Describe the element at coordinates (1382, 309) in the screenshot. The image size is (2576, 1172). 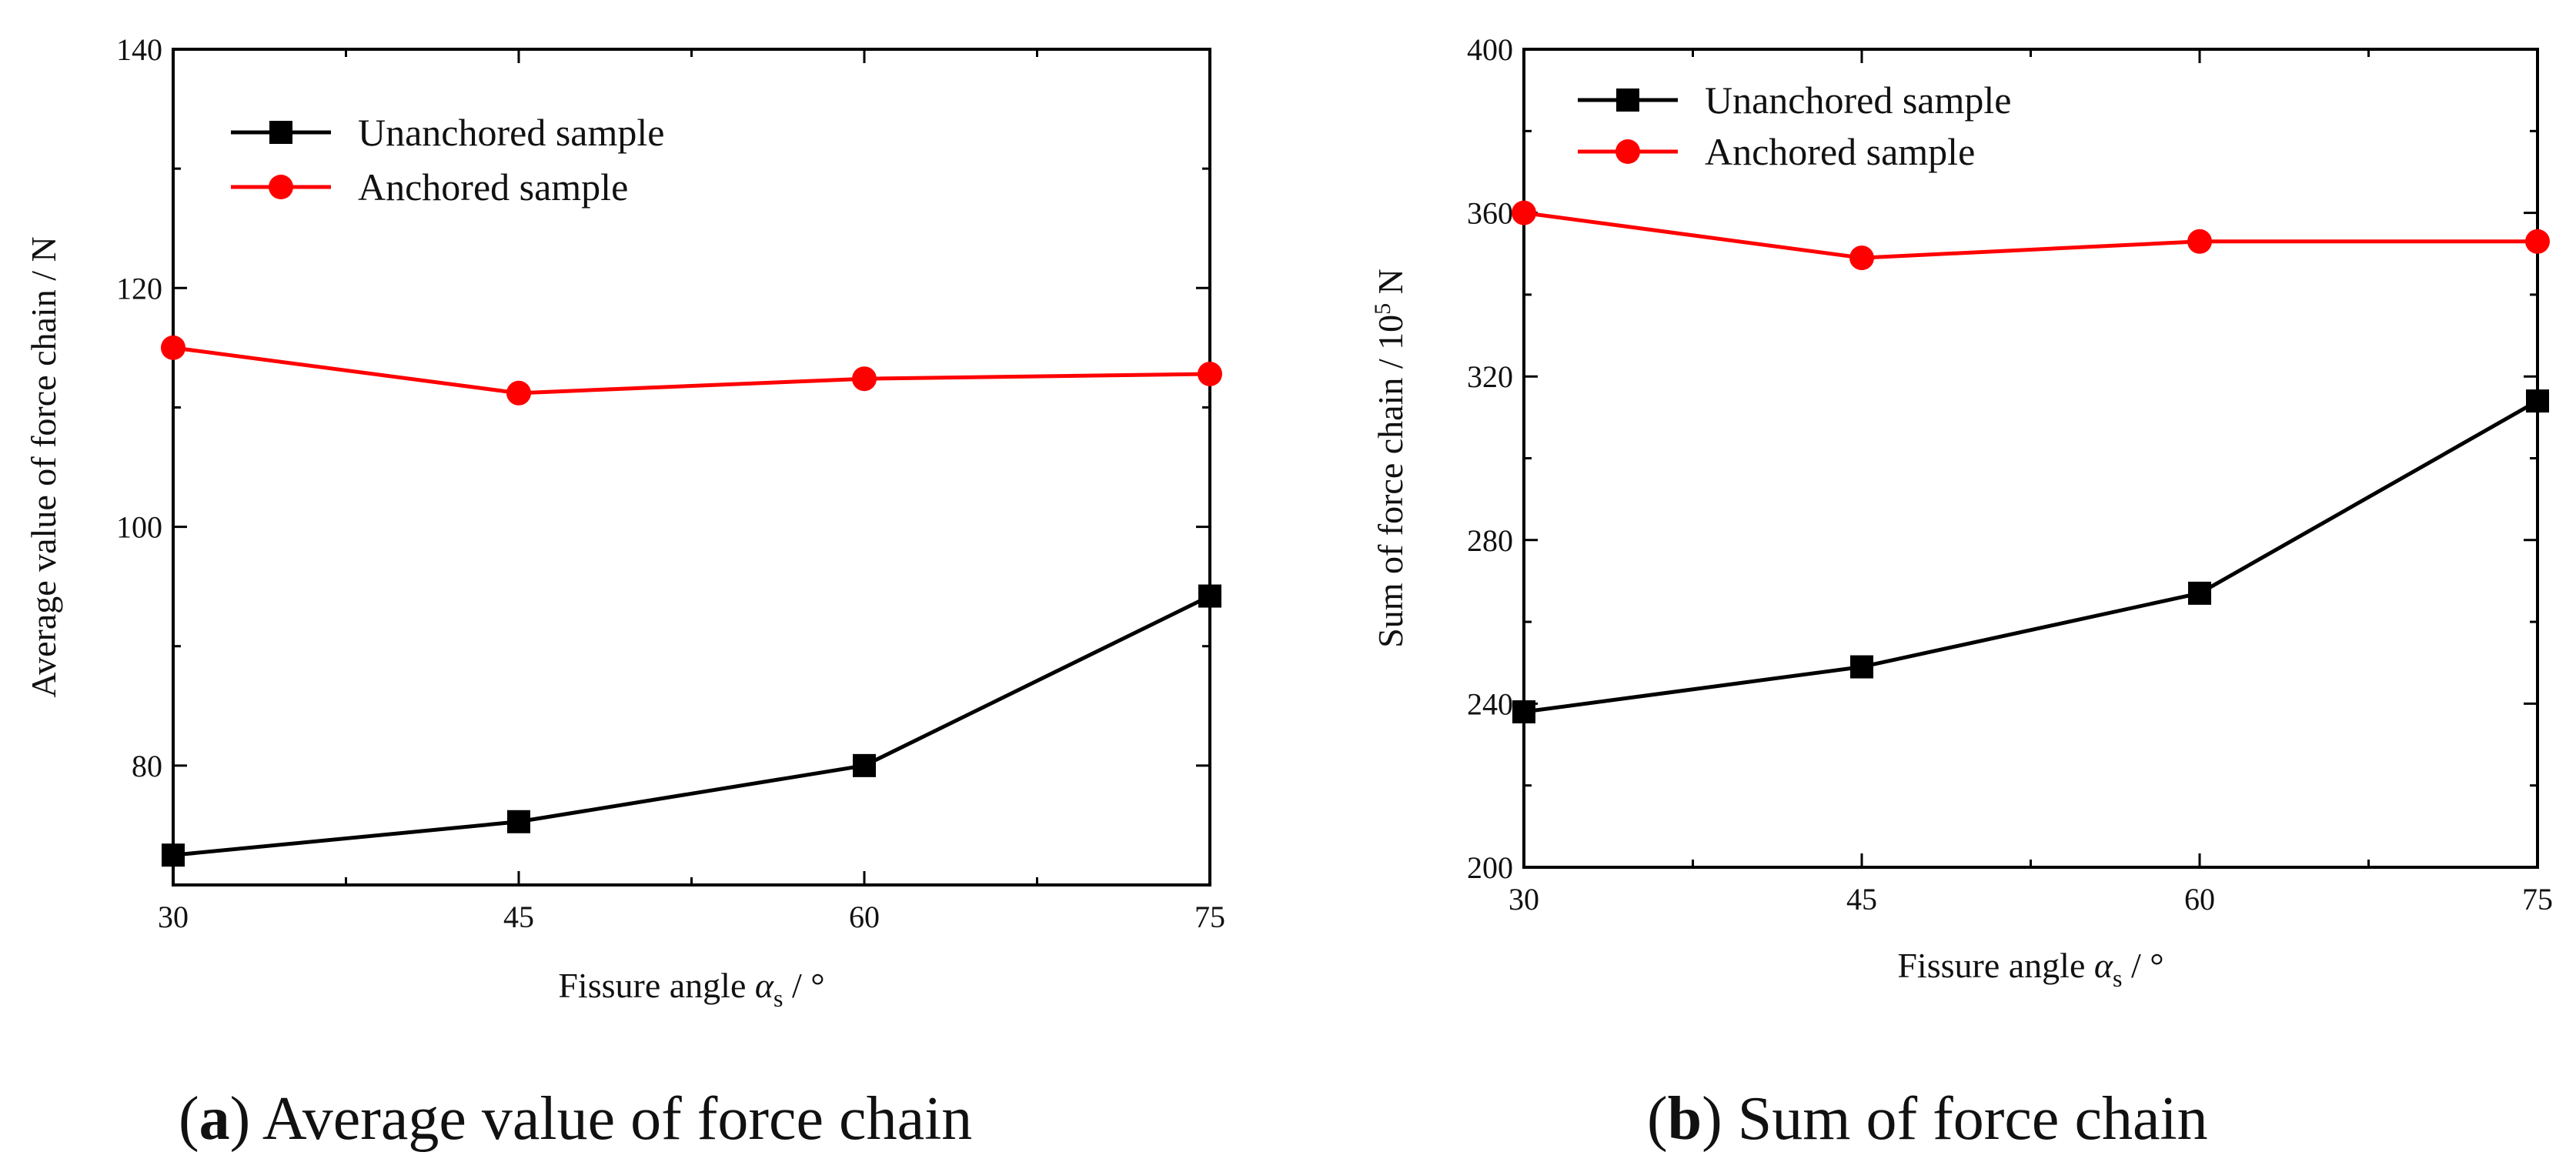
I see `y-axis-title-superscript: 5` at that location.